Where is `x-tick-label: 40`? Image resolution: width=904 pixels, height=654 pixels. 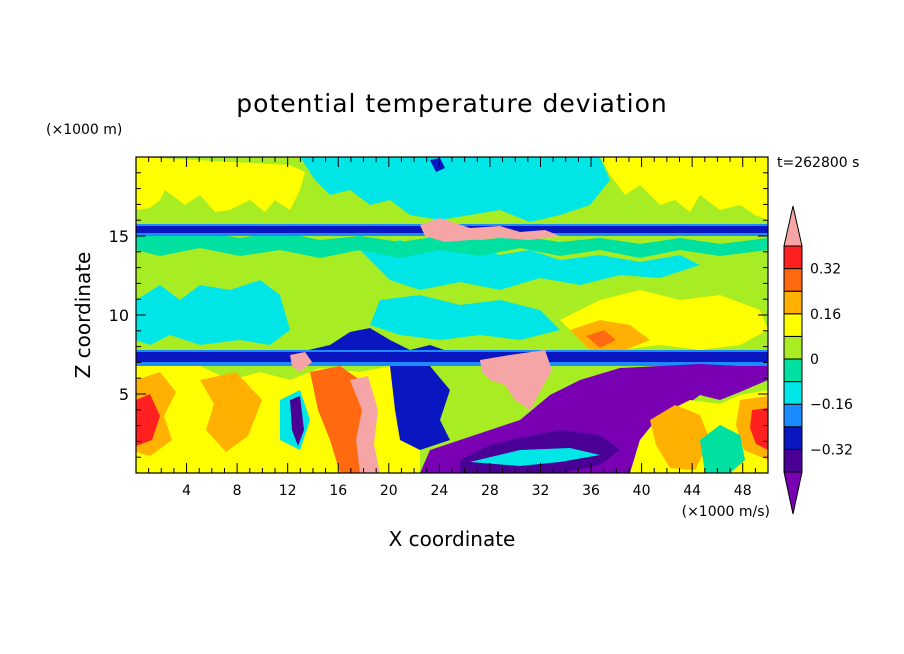 x-tick-label: 40 is located at coordinates (642, 491).